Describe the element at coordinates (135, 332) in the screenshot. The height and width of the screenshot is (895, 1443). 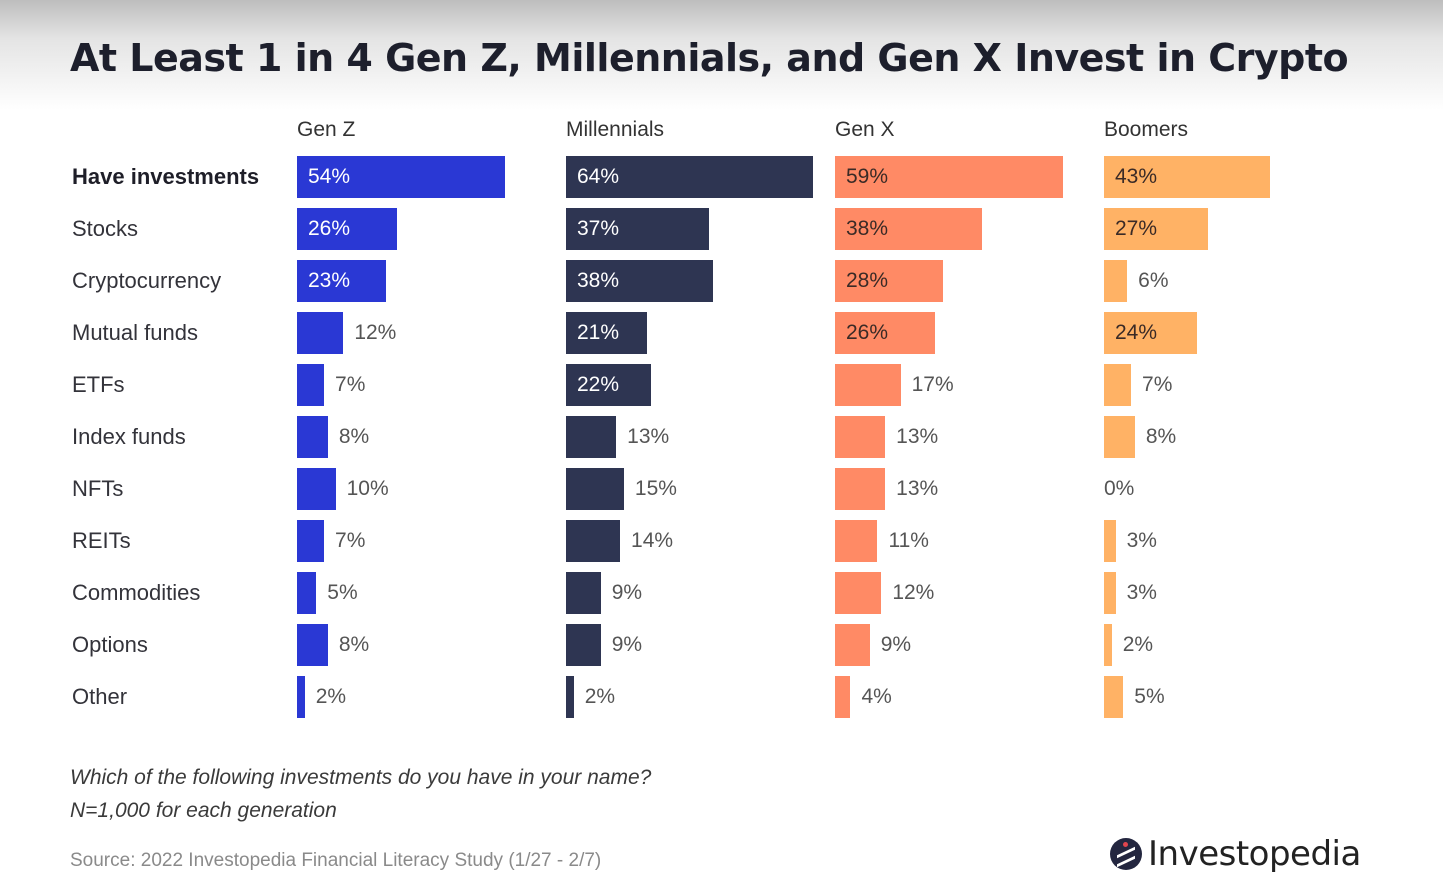
I see `category-label-mutual-funds: Mutual funds` at that location.